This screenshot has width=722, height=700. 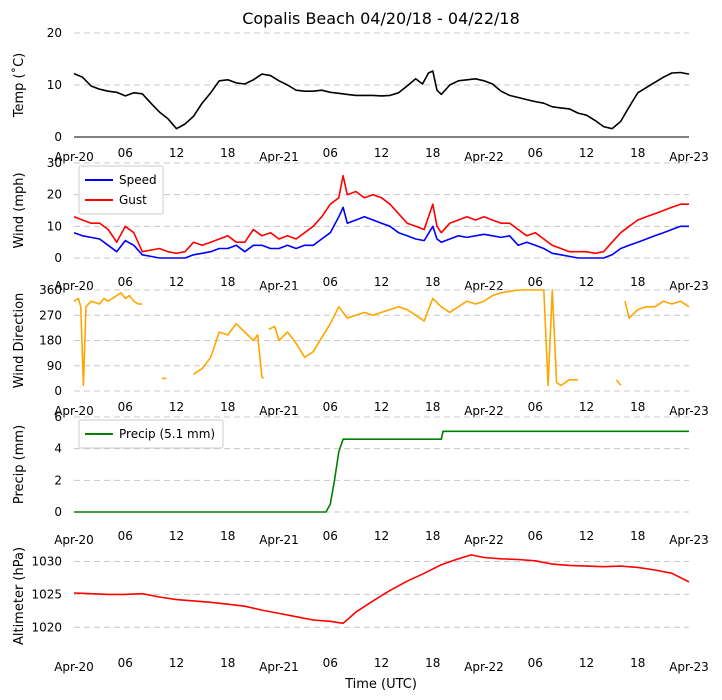 What do you see at coordinates (58, 449) in the screenshot?
I see `y-tick-label: 4` at bounding box center [58, 449].